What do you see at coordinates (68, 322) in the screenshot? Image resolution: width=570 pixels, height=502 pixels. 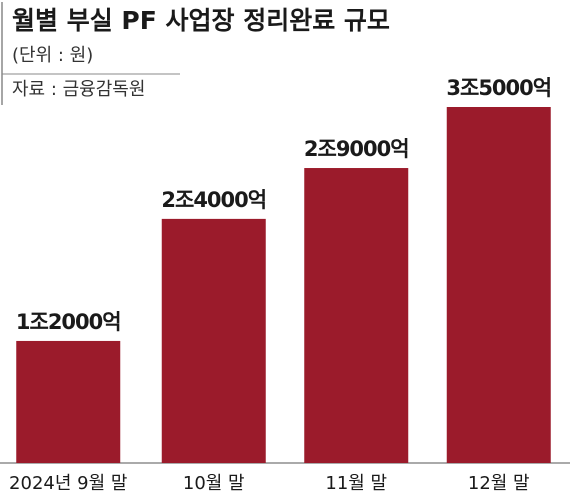 I see `value-label: 1조2000억` at bounding box center [68, 322].